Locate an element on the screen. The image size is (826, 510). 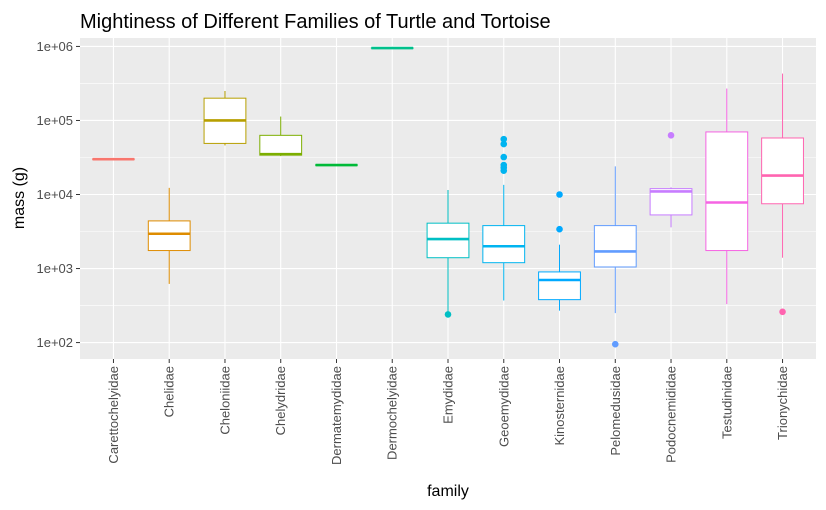
x-tick-label: Chelidae is located at coordinates (169, 391).